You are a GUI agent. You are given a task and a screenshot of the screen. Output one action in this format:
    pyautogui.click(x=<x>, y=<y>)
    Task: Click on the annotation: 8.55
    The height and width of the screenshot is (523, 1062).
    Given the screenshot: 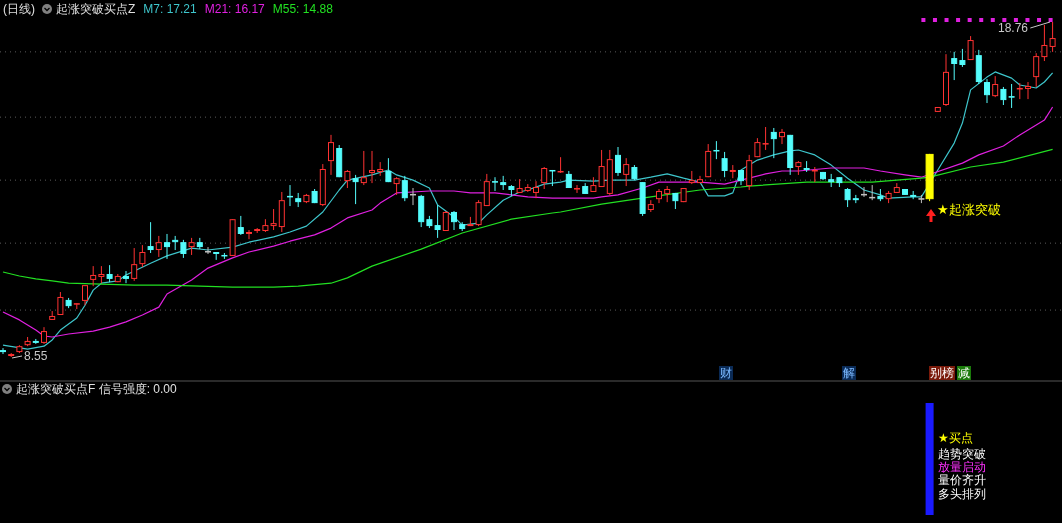 What is the action you would take?
    pyautogui.click(x=36, y=356)
    